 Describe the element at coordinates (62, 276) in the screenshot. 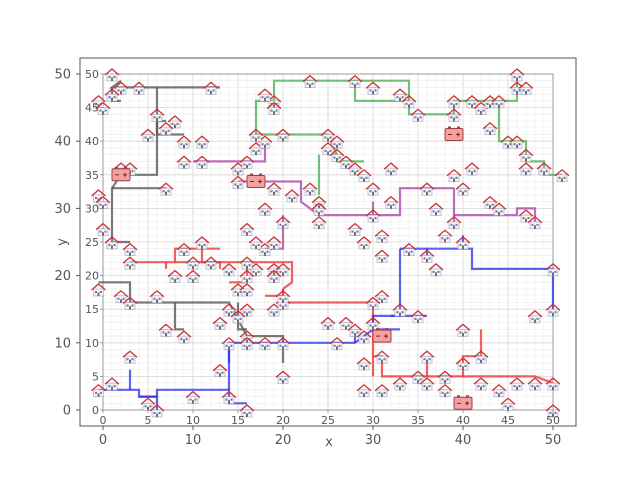

I see `y-tick-label: 20` at that location.